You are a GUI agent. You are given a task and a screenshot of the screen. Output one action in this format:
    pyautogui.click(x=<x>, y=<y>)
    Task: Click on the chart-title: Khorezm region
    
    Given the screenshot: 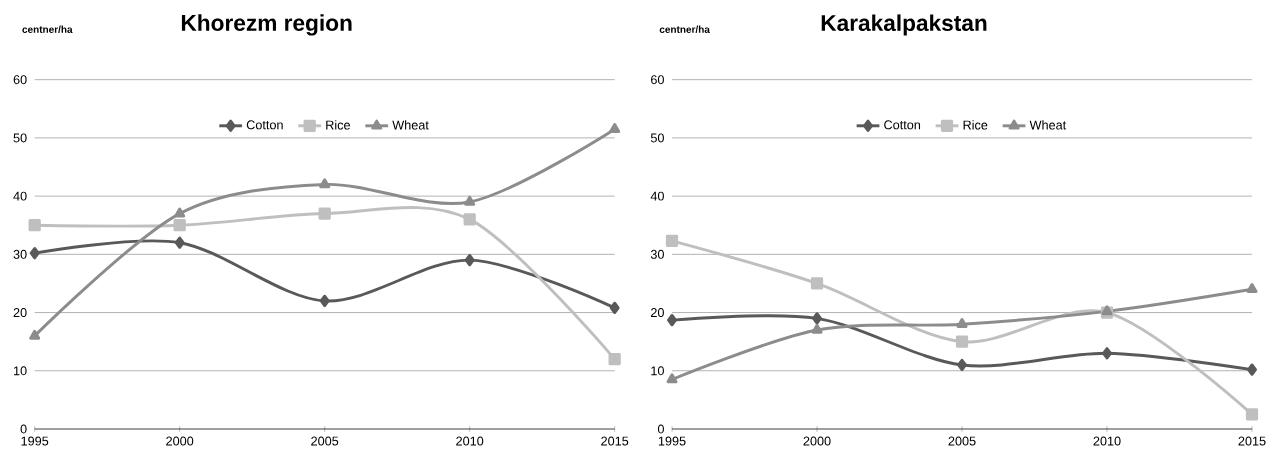 What is the action you would take?
    pyautogui.click(x=266, y=25)
    